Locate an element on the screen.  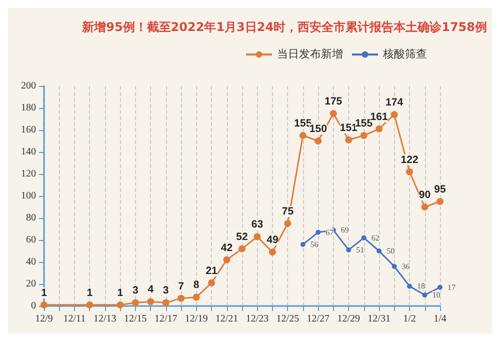
data-label: 151 is located at coordinates (349, 128).